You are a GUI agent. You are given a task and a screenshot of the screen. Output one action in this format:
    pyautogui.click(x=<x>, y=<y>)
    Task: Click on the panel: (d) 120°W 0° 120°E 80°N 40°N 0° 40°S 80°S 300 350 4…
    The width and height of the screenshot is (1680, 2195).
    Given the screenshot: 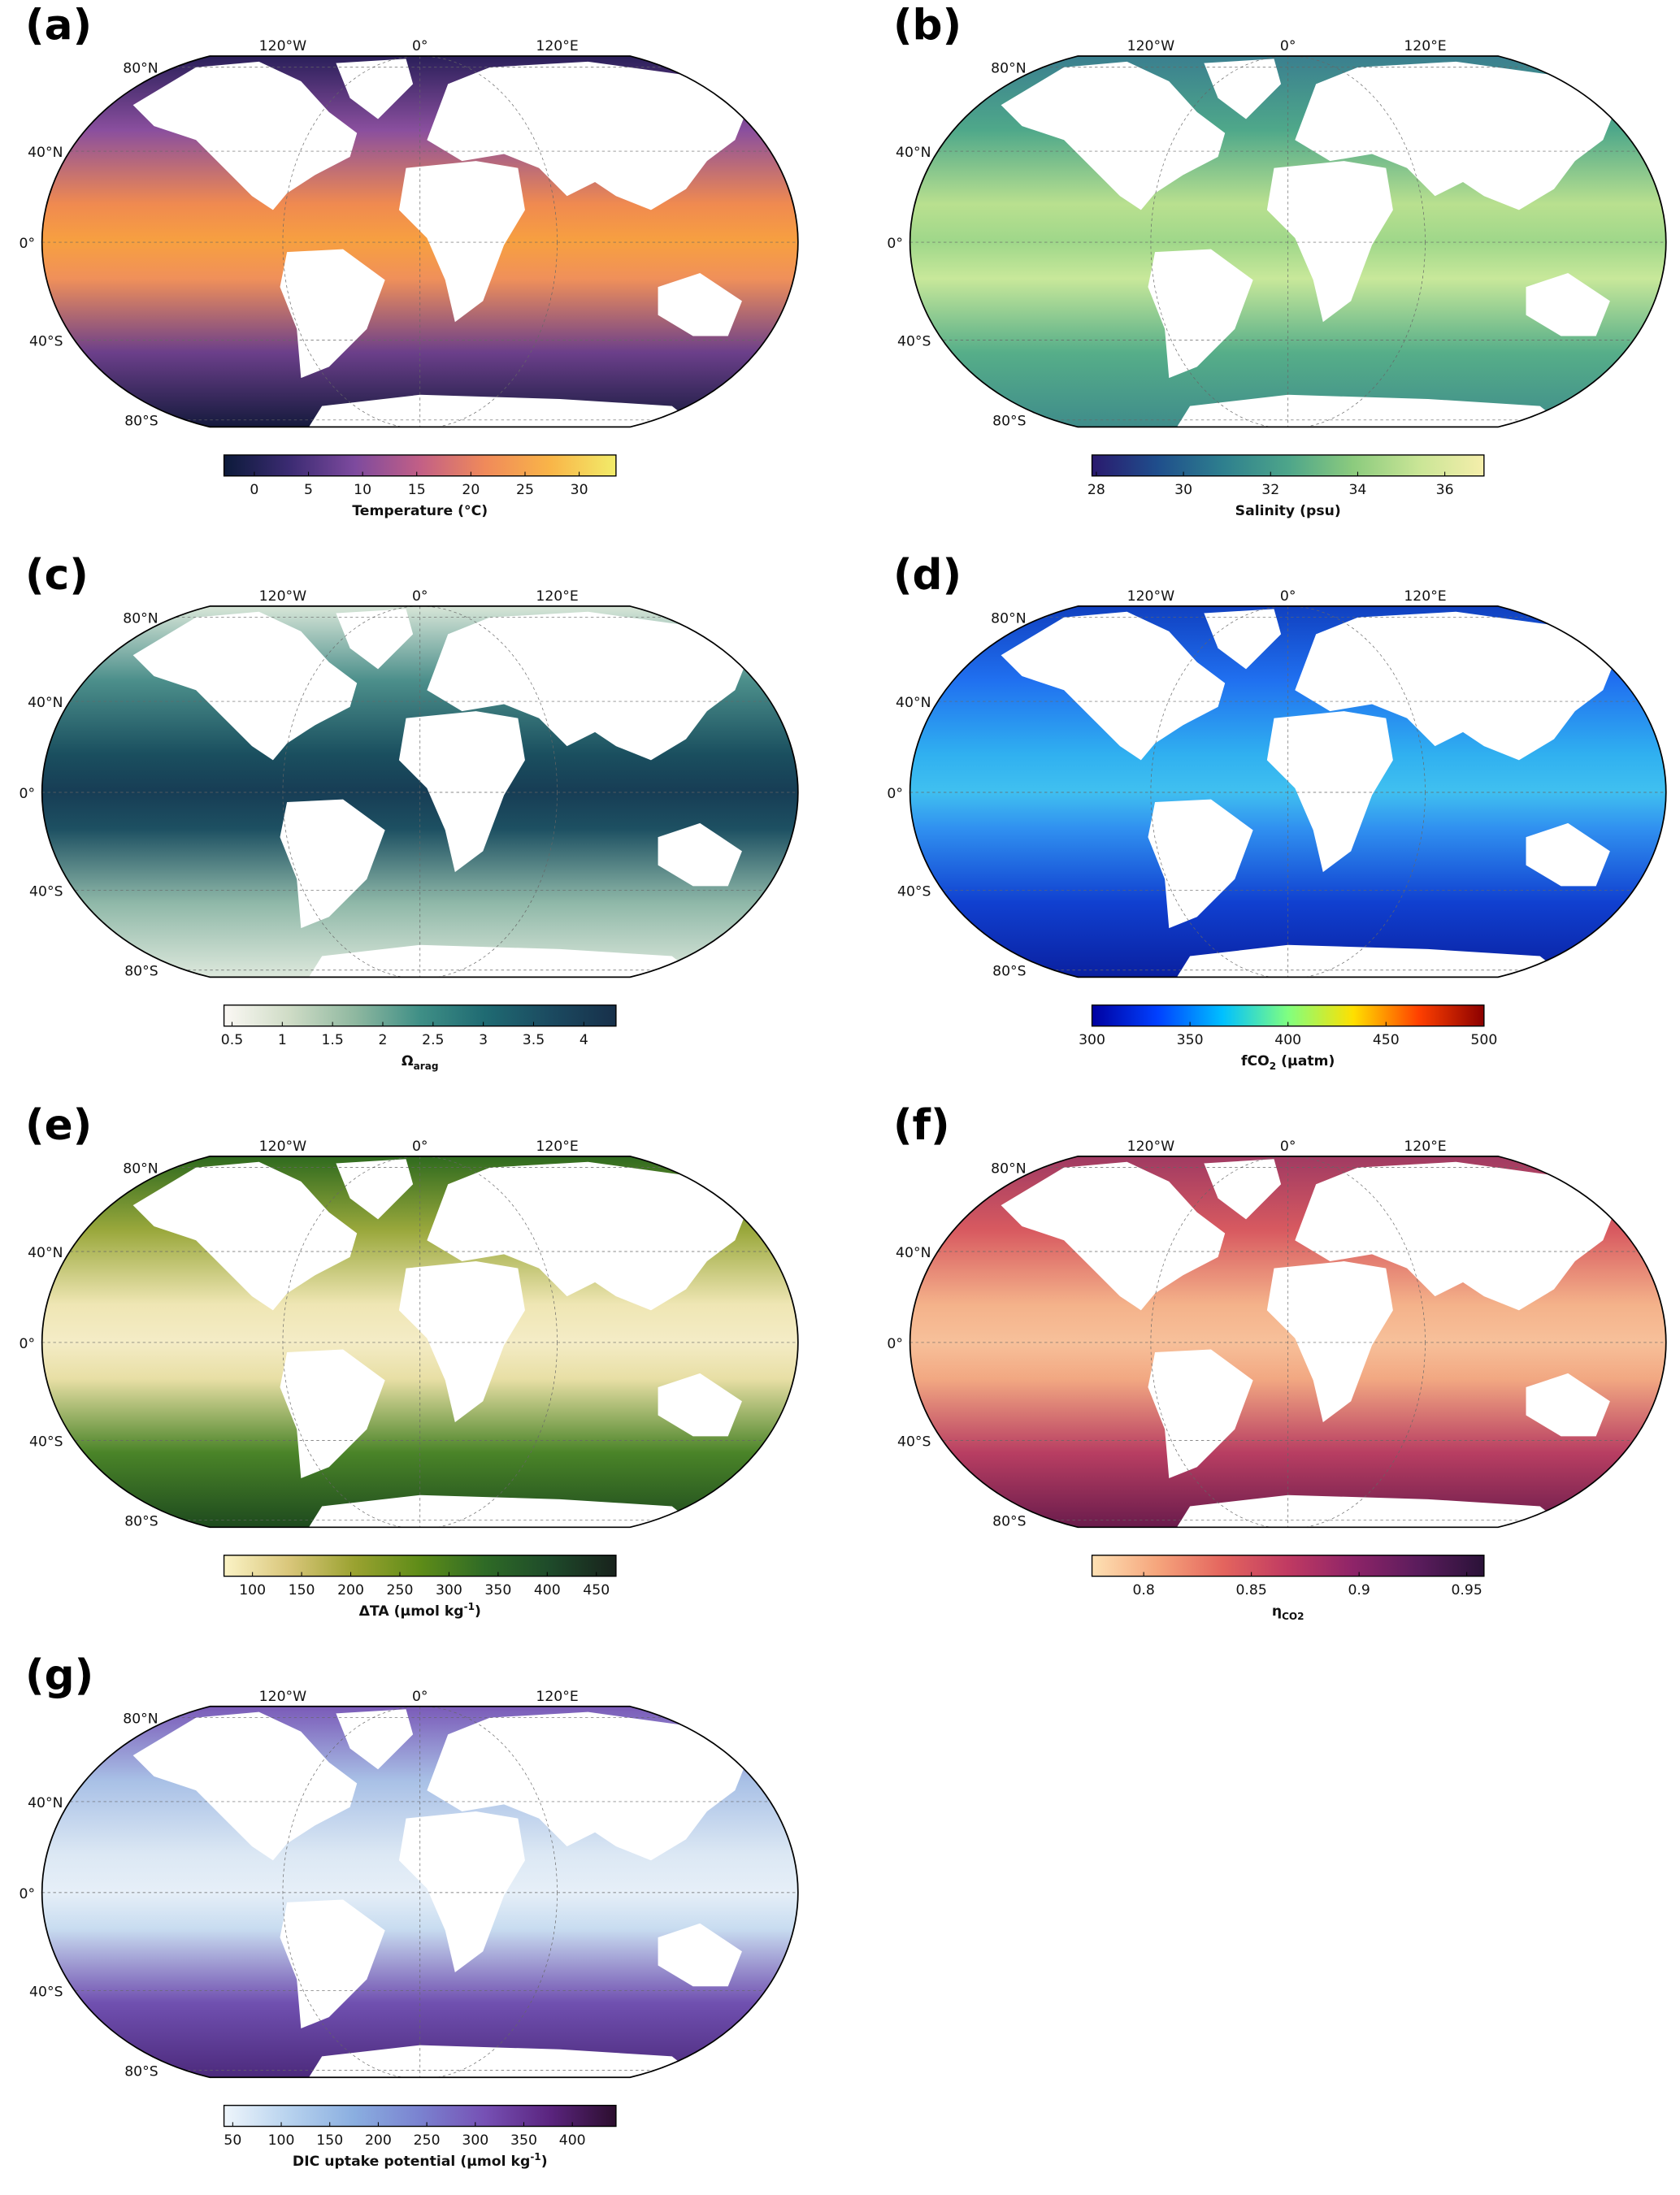 What is the action you would take?
    pyautogui.click(x=1277, y=811)
    